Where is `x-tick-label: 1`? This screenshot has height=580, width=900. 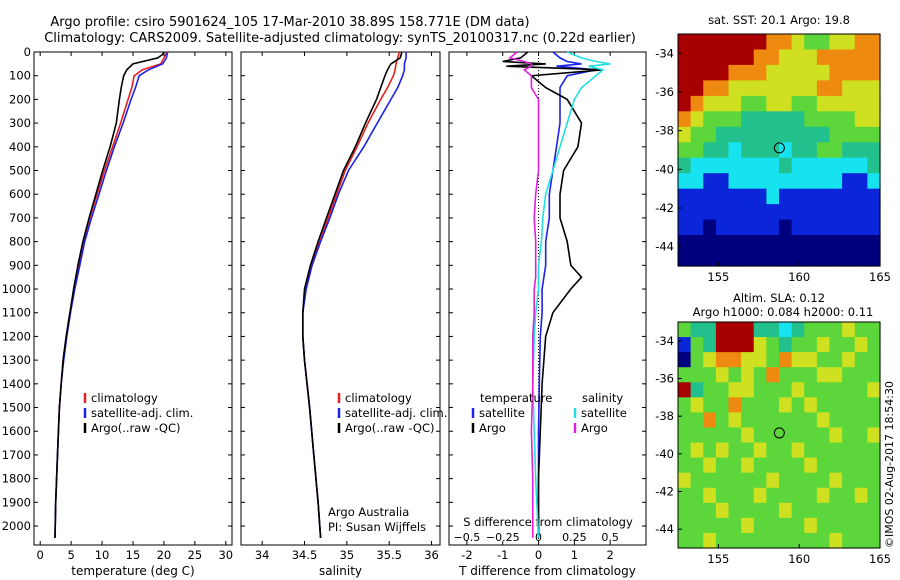 x-tick-label: 1 is located at coordinates (574, 555).